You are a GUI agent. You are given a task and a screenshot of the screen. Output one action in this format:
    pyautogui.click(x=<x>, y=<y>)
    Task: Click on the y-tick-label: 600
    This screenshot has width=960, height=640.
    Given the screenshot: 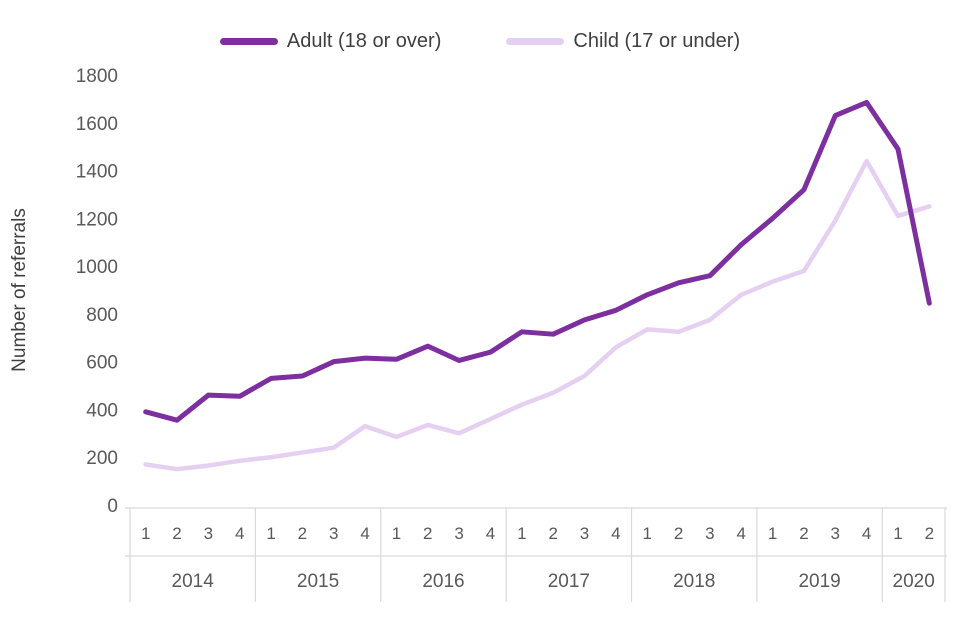 What is the action you would take?
    pyautogui.click(x=102, y=363)
    